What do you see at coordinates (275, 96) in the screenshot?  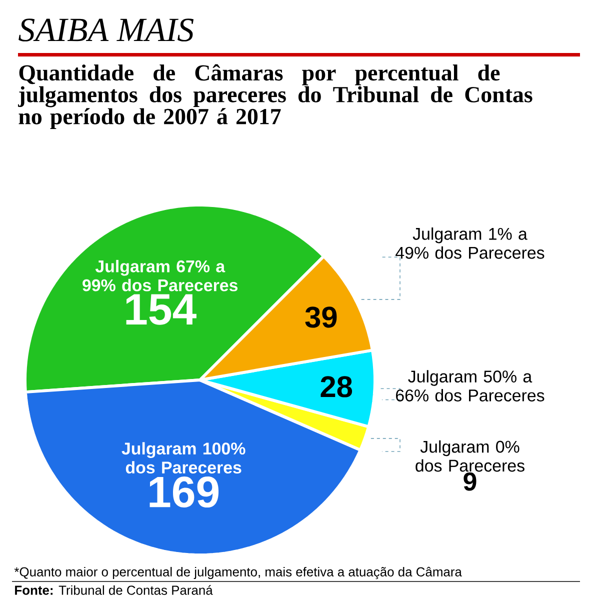 I see `chart-subtitle: Quantidade de Câmaras por percentual de julgamentos dos pareceres do Tribunal de Contas no período de 2007 á 2017` at bounding box center [275, 96].